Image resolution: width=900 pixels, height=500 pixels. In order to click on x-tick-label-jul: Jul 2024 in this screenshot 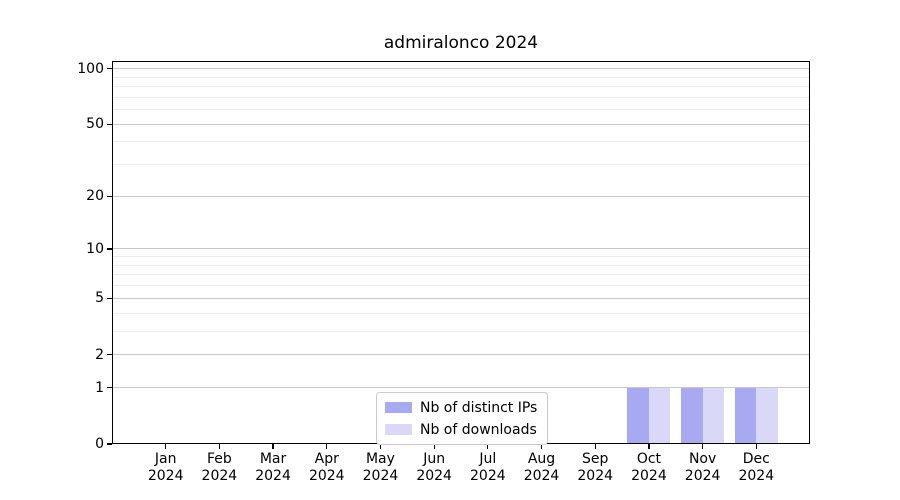, I will do `click(488, 467)`.